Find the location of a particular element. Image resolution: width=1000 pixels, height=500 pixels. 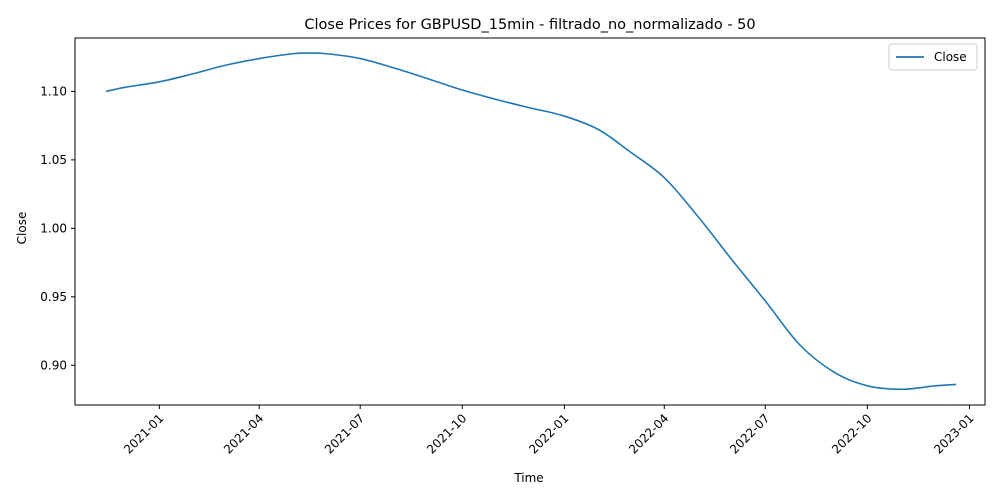

legend: Close is located at coordinates (933, 57).